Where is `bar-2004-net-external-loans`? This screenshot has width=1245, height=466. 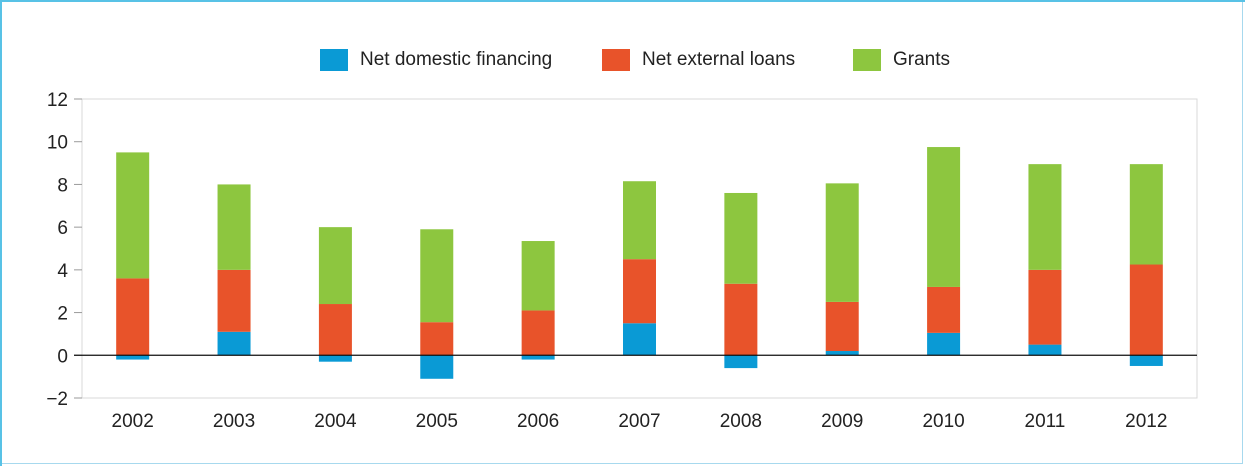 bar-2004-net-external-loans is located at coordinates (335, 330).